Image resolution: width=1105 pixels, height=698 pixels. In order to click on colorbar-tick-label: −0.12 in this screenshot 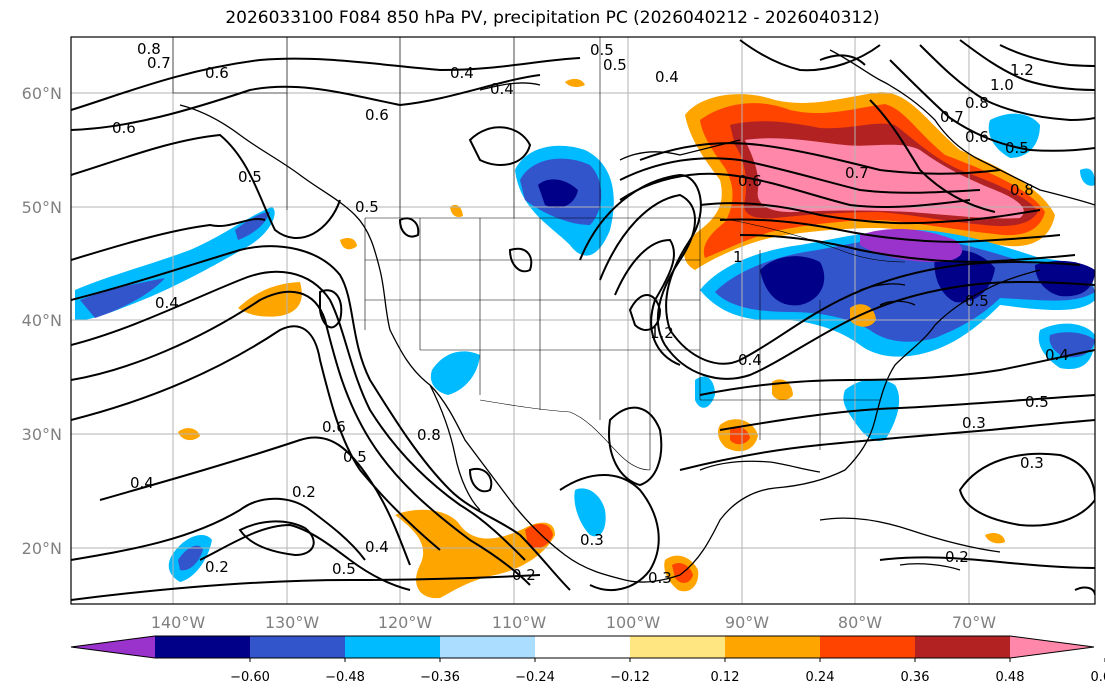, I will do `click(630, 677)`.